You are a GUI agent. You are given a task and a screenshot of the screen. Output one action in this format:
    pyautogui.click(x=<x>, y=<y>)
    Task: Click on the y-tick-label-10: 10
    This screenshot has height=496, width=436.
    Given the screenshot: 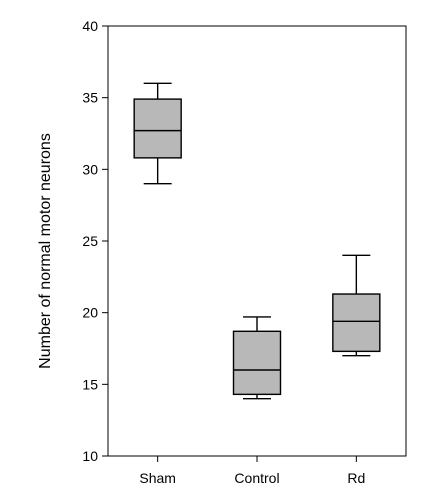 What is the action you would take?
    pyautogui.click(x=90, y=456)
    